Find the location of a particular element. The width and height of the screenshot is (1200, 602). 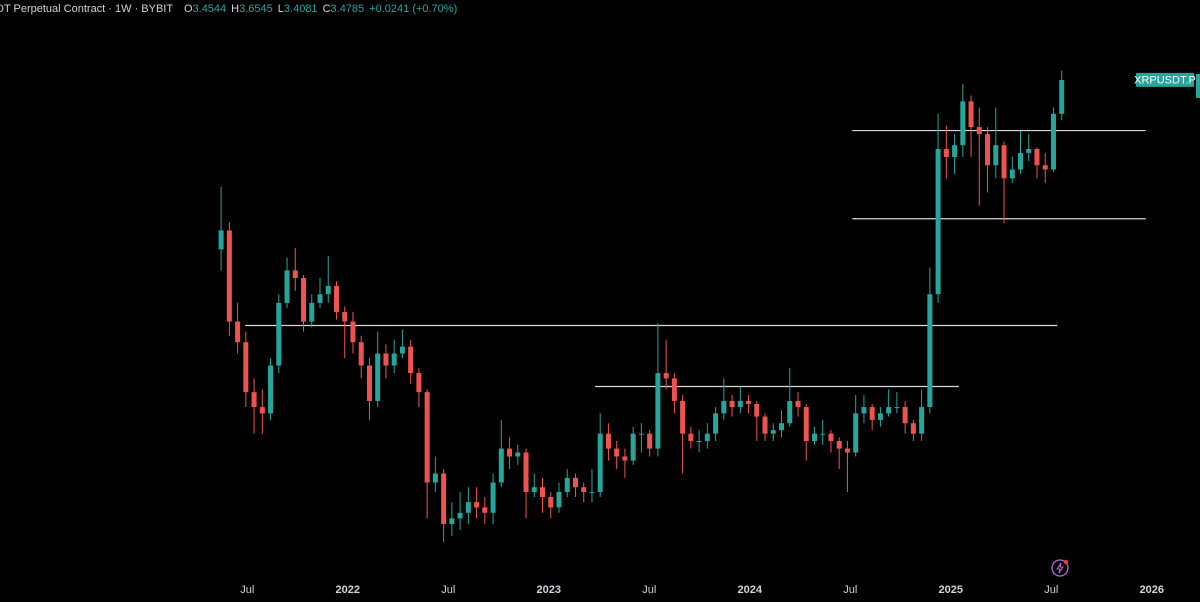

icon-dot is located at coordinates (1066, 562).